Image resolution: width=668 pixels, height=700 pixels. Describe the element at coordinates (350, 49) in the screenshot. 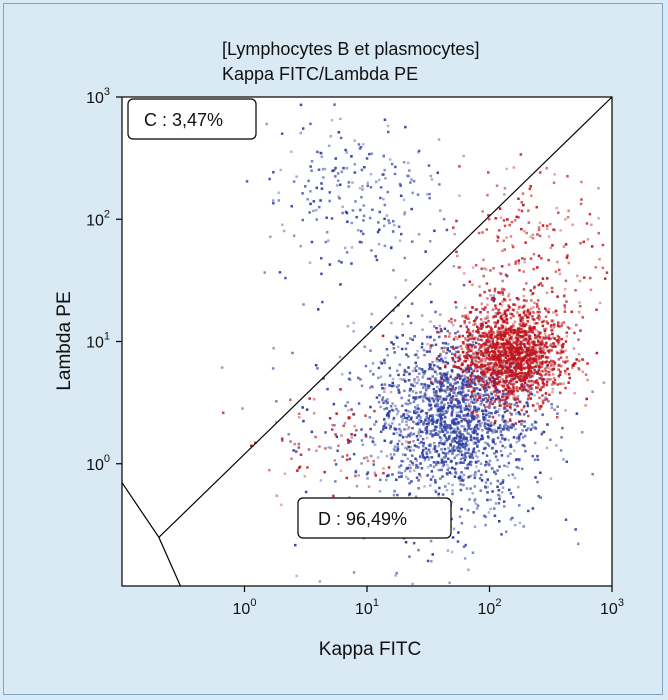

I see `chart-title-line1: [Lymphocytes B et plasmocytes]` at that location.